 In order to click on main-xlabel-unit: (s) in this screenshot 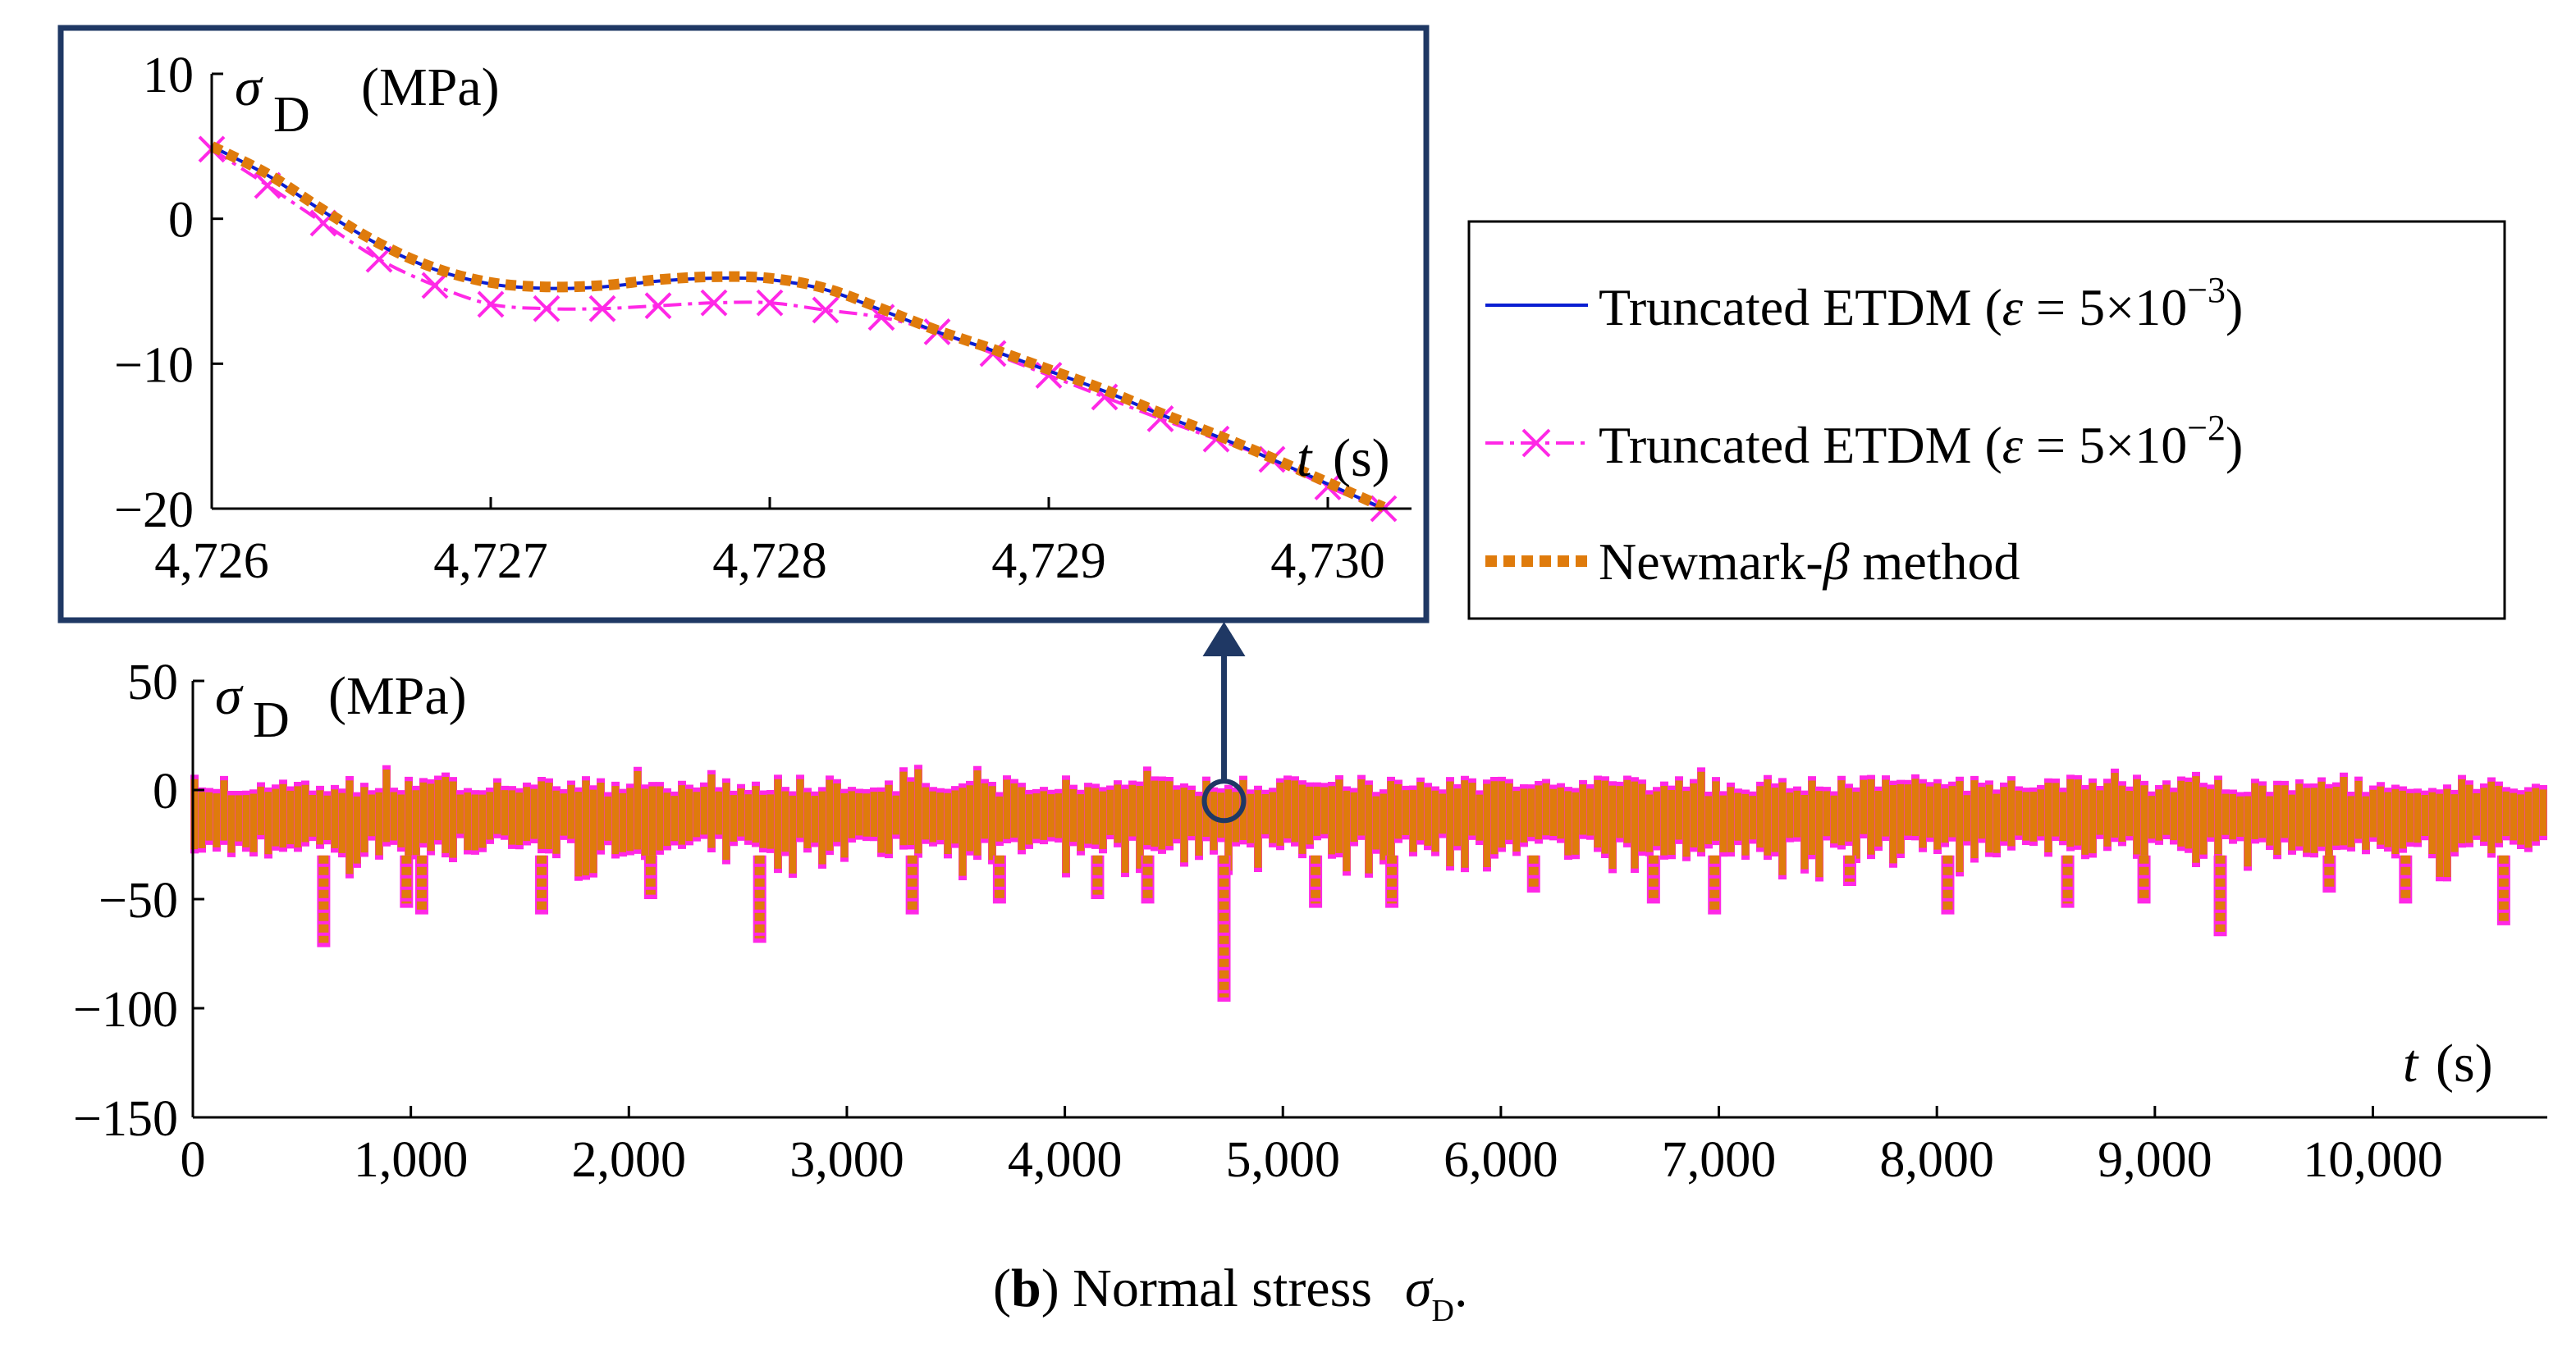, I will do `click(2464, 1064)`.